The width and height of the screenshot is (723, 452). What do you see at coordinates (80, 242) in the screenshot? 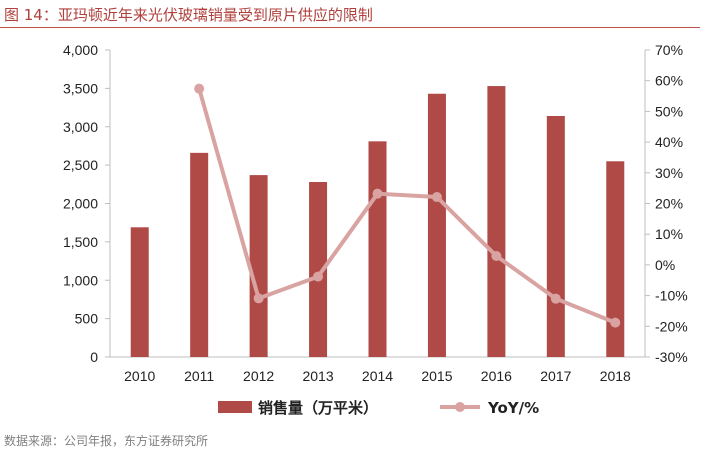
I see `y-left-tick-label: 1,500` at bounding box center [80, 242].